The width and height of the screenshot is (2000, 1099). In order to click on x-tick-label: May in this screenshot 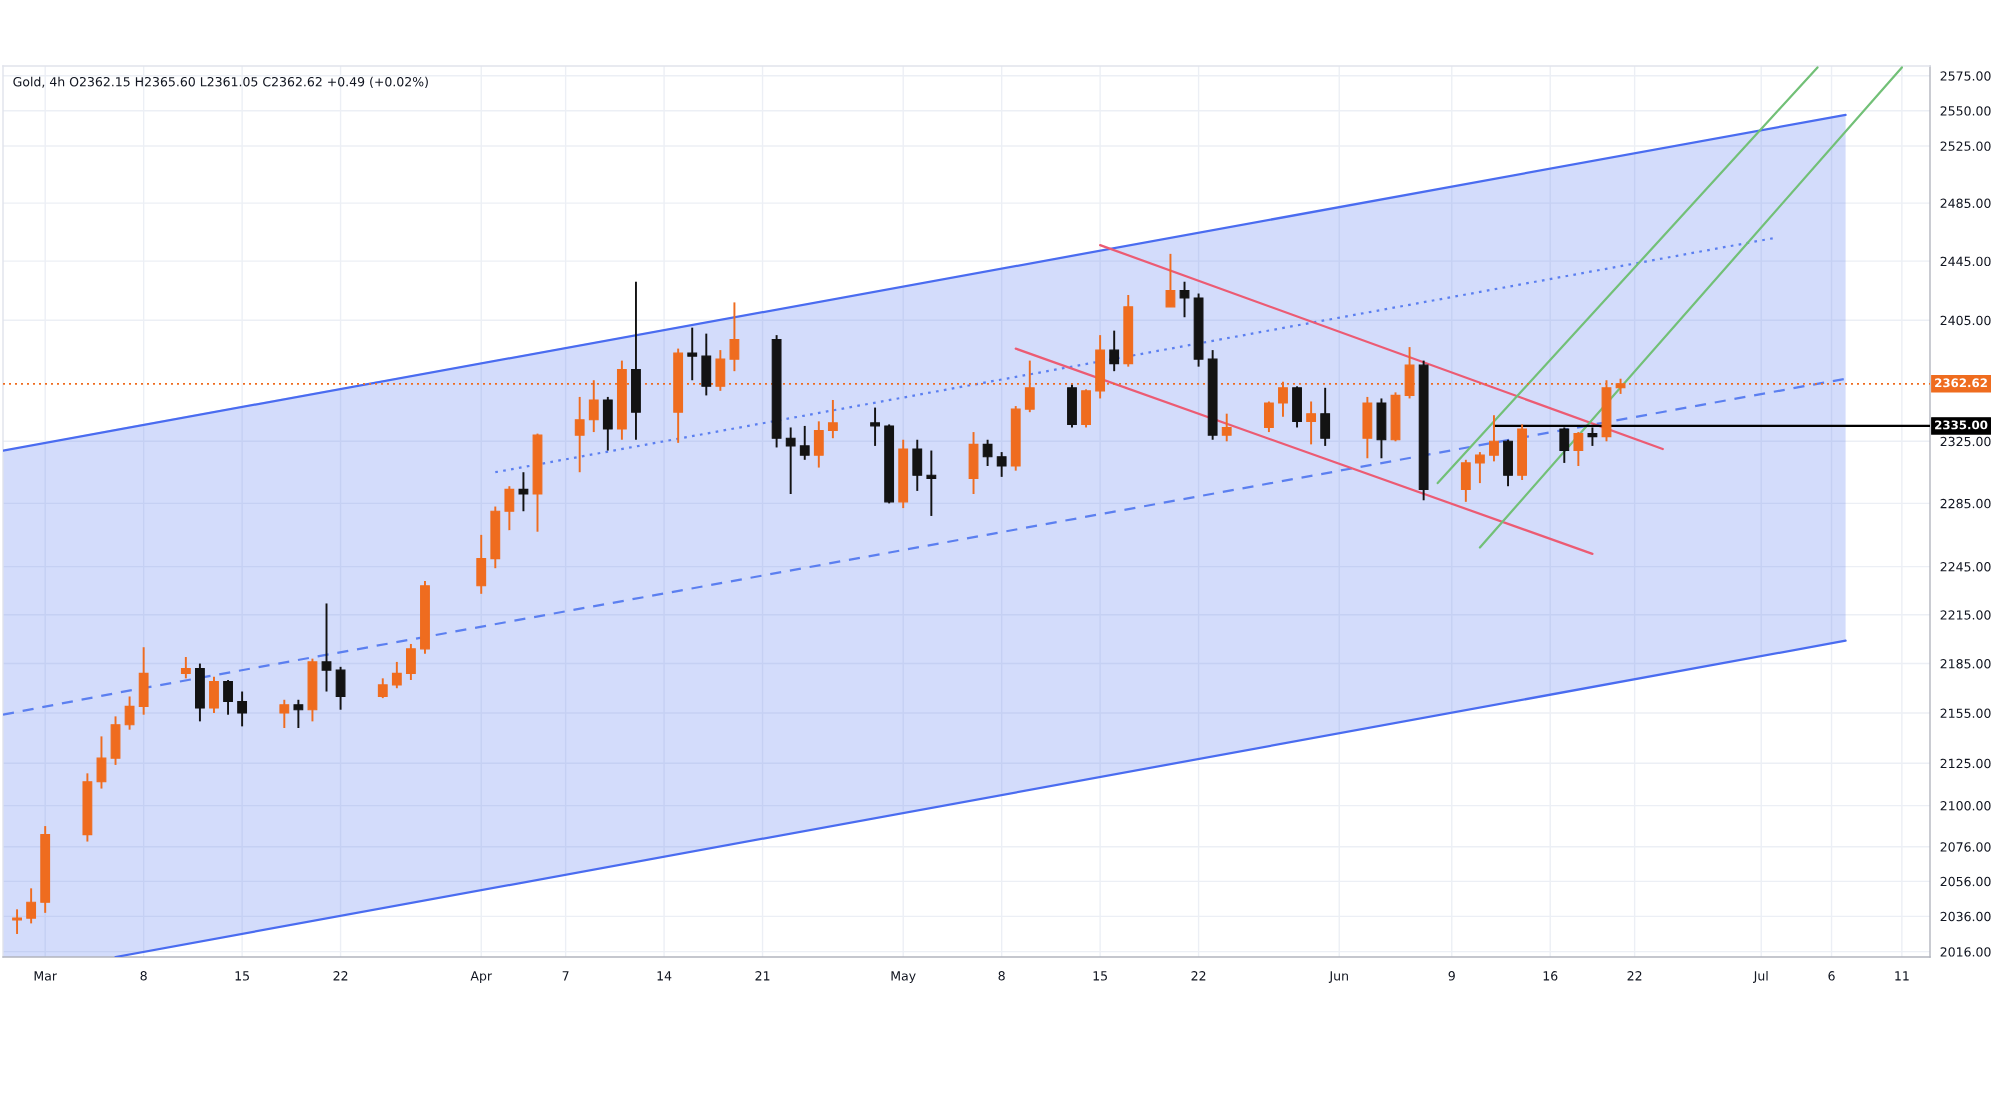, I will do `click(903, 977)`.